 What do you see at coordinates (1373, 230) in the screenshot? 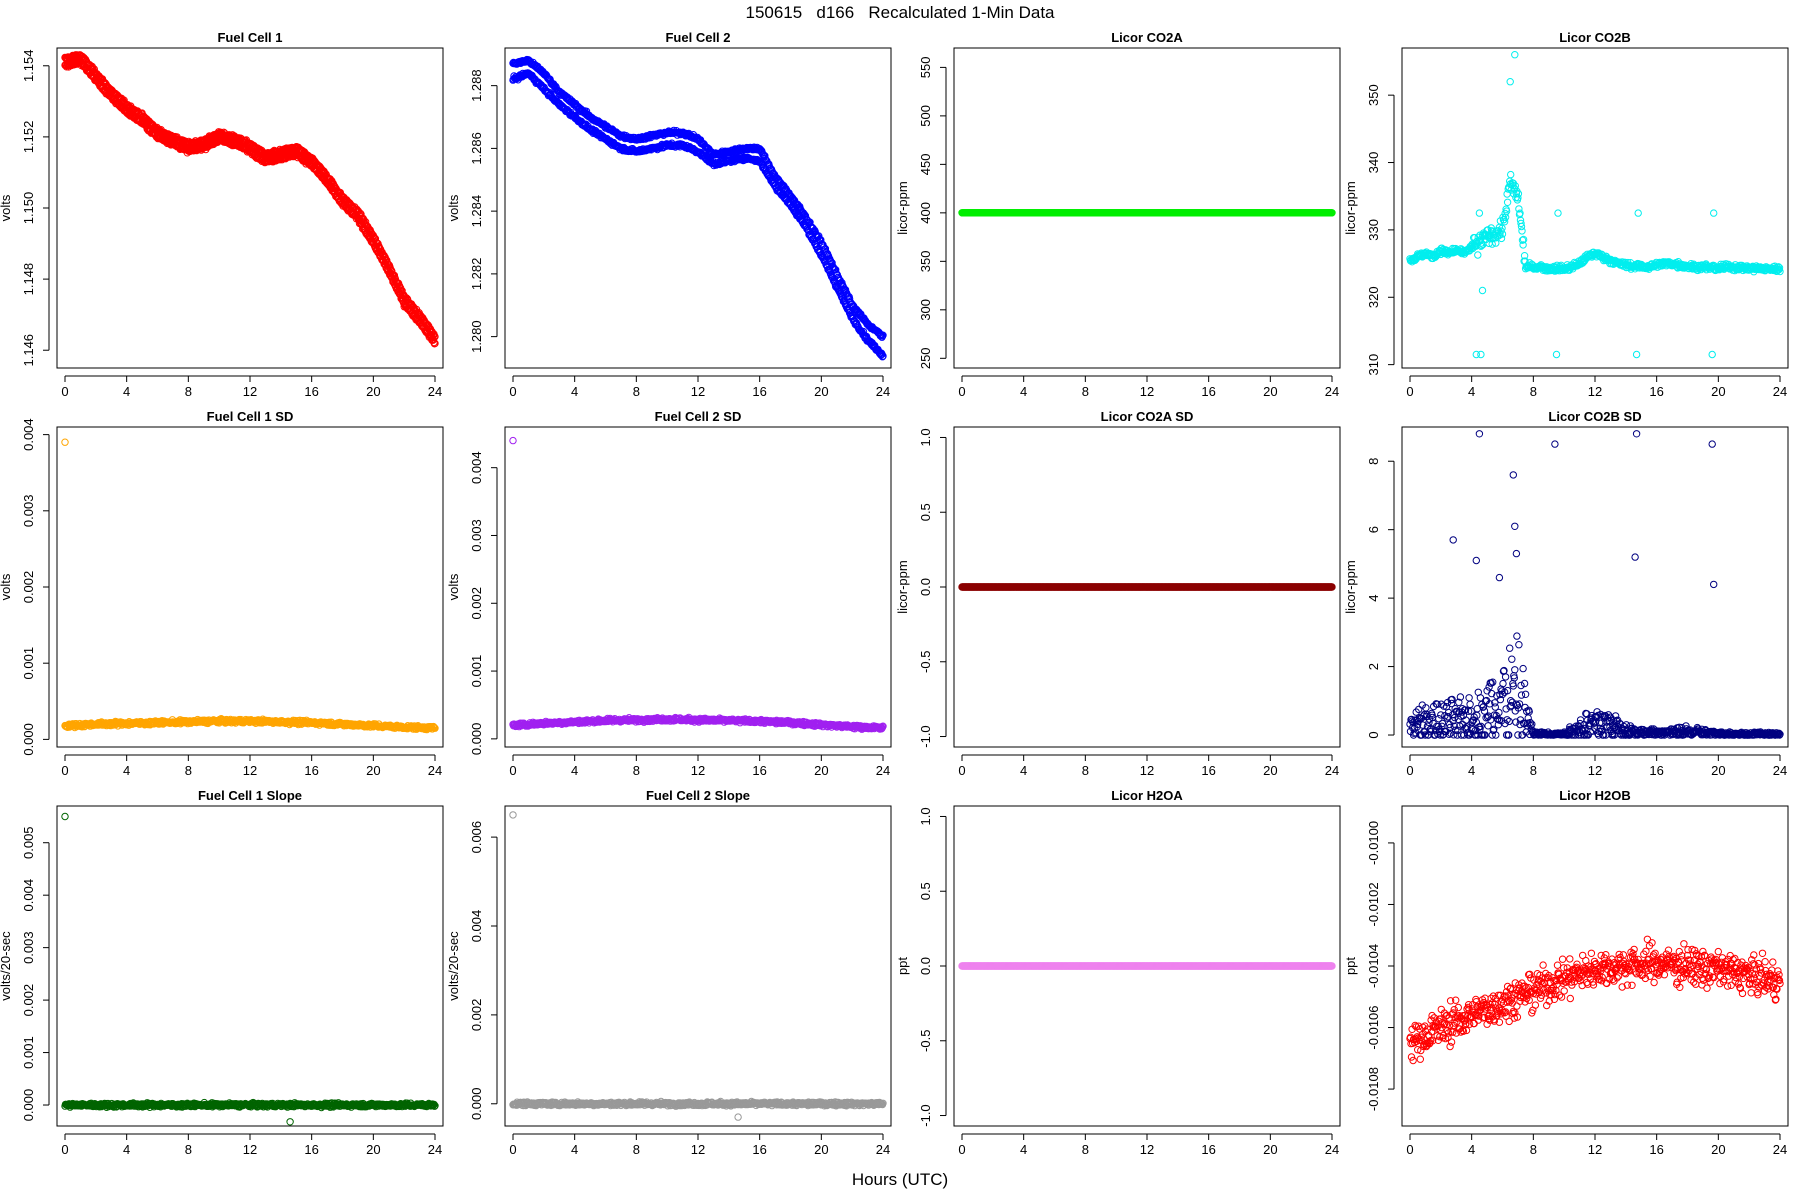
I see `y-tick-label: 330` at bounding box center [1373, 230].